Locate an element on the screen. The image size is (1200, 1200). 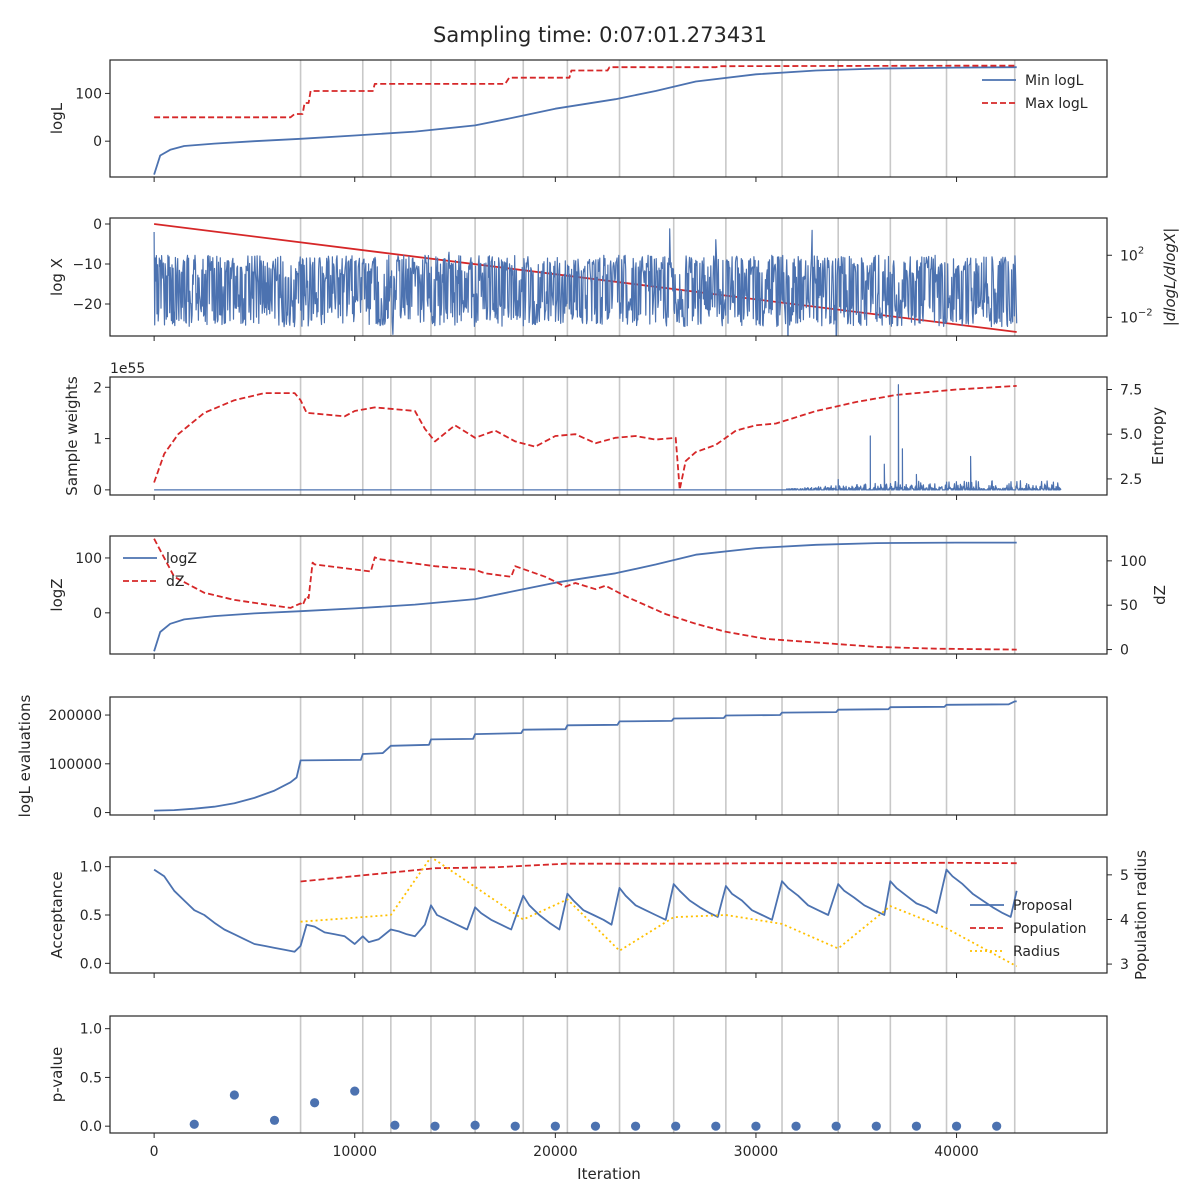
y-tick-label: 2 is located at coordinates (97, 388).